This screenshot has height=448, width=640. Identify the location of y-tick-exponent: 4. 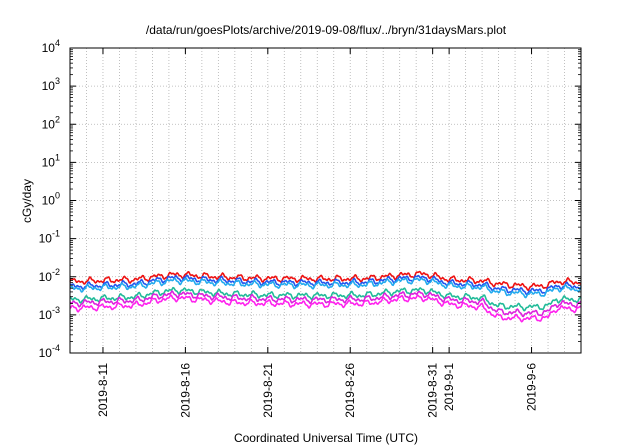
(57, 43).